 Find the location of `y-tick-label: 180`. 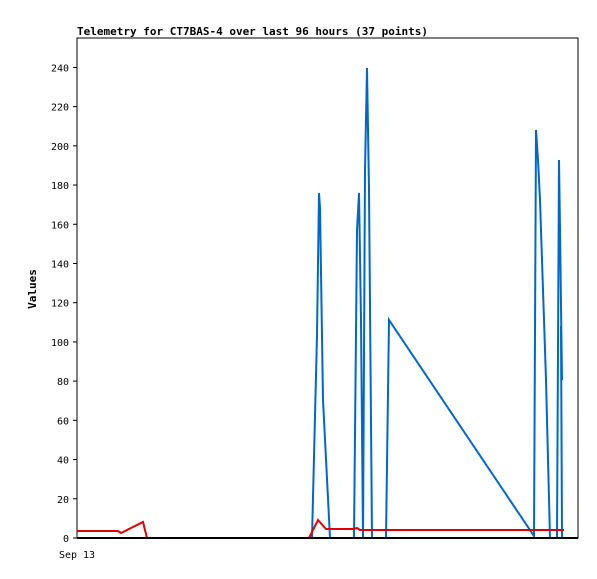

y-tick-label: 180 is located at coordinates (60, 186).